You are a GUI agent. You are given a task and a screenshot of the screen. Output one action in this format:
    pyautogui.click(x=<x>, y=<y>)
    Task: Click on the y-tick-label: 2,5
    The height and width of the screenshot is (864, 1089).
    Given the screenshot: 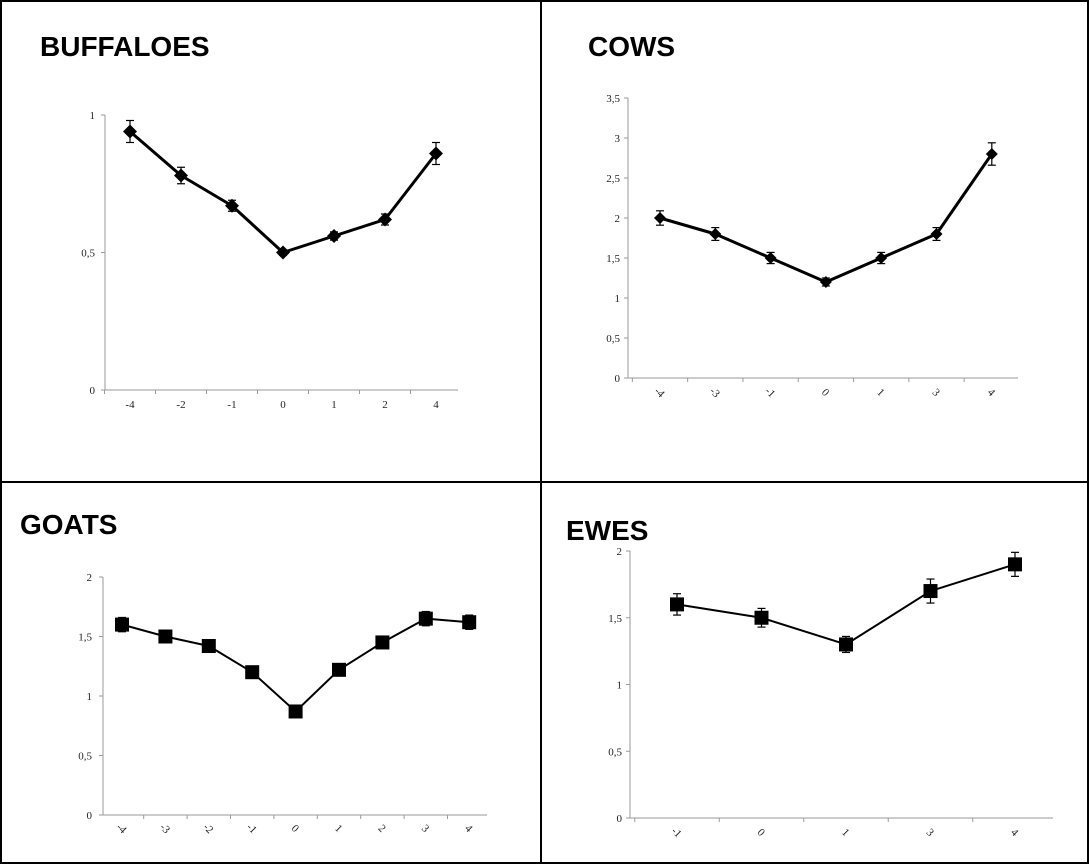 What is the action you would take?
    pyautogui.click(x=613, y=179)
    